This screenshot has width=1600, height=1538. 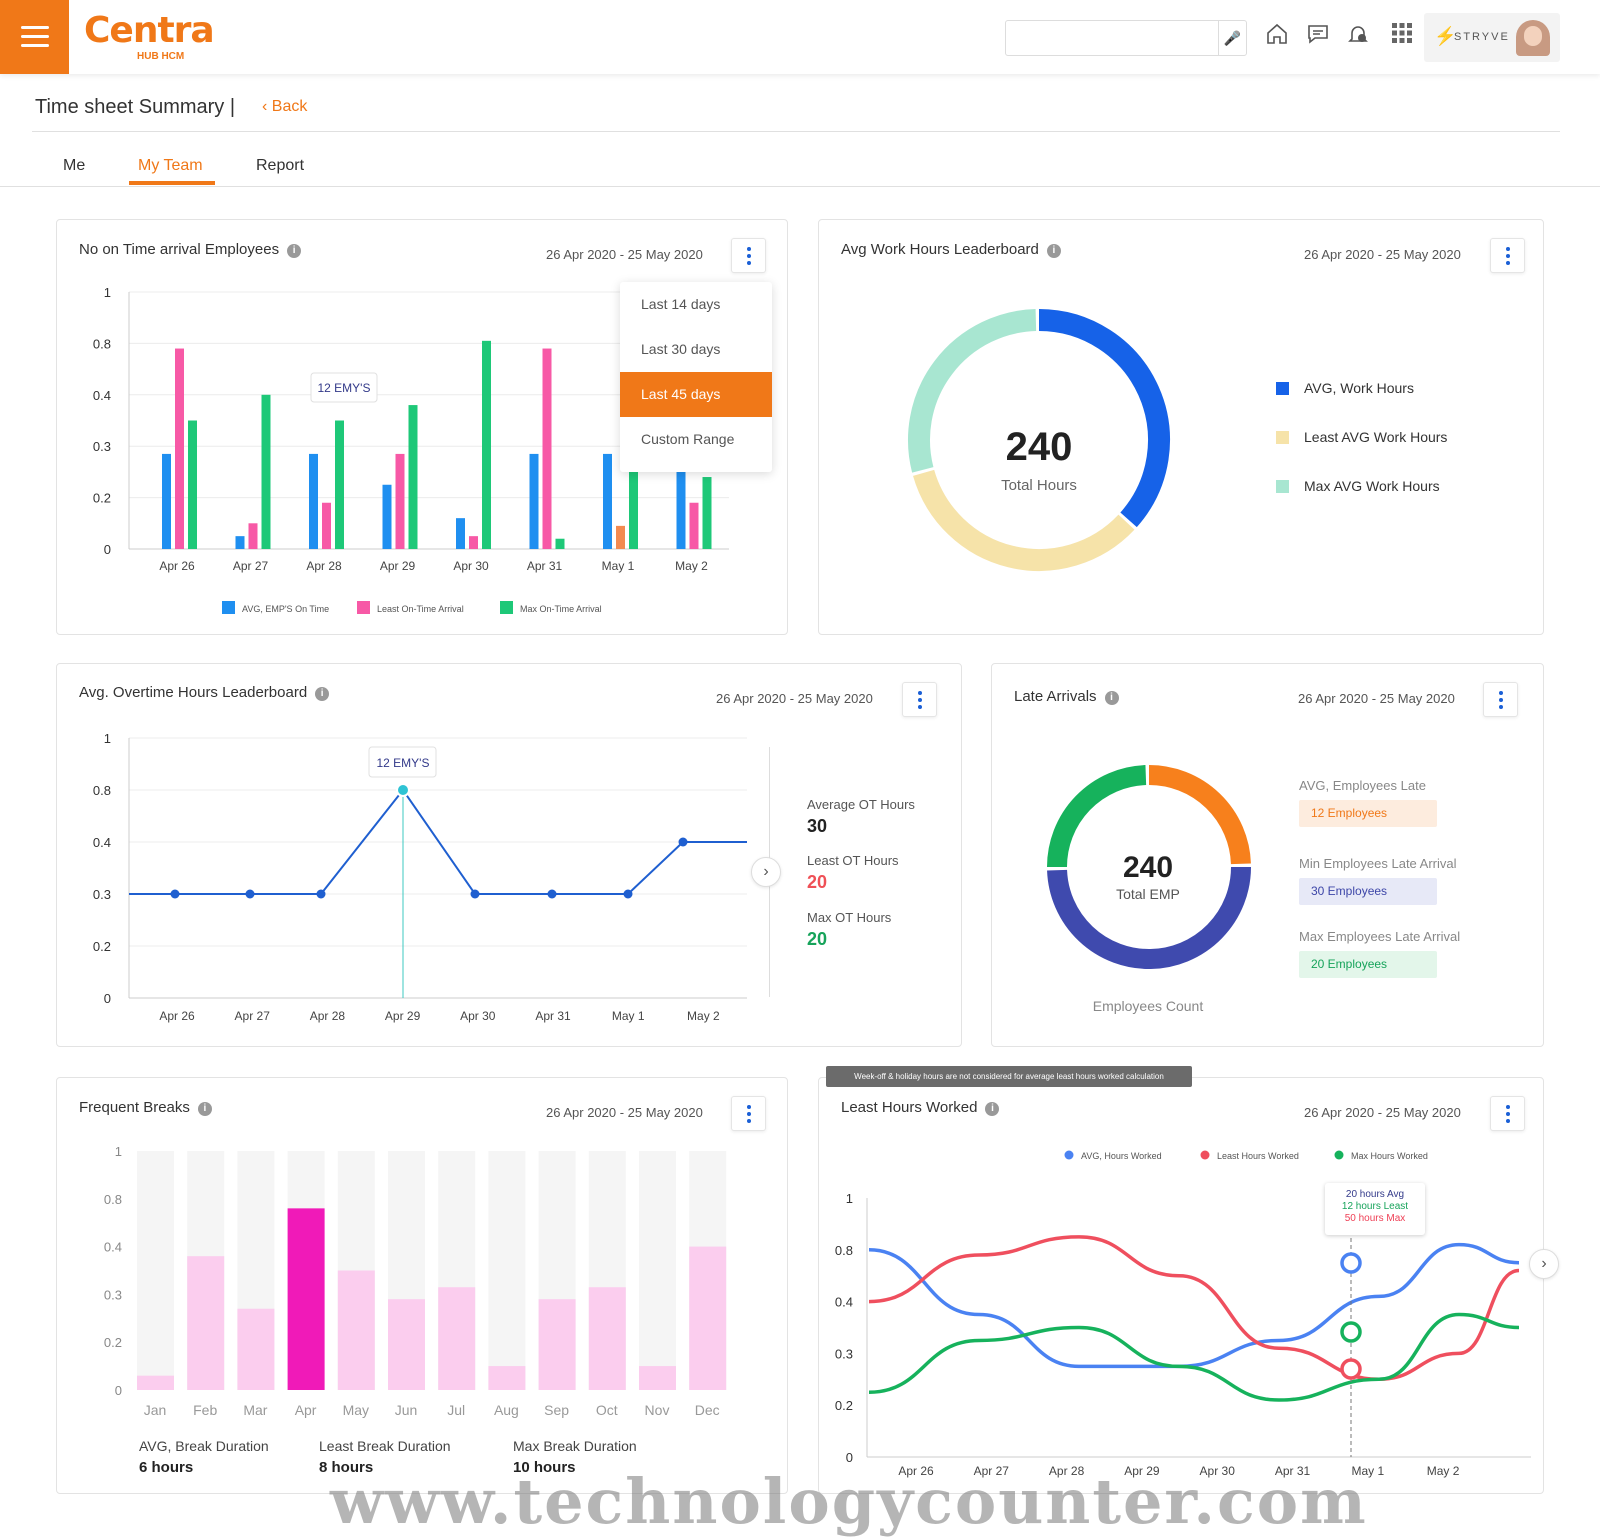 I want to click on donut-total-label: Total EMP, so click(x=1148, y=894).